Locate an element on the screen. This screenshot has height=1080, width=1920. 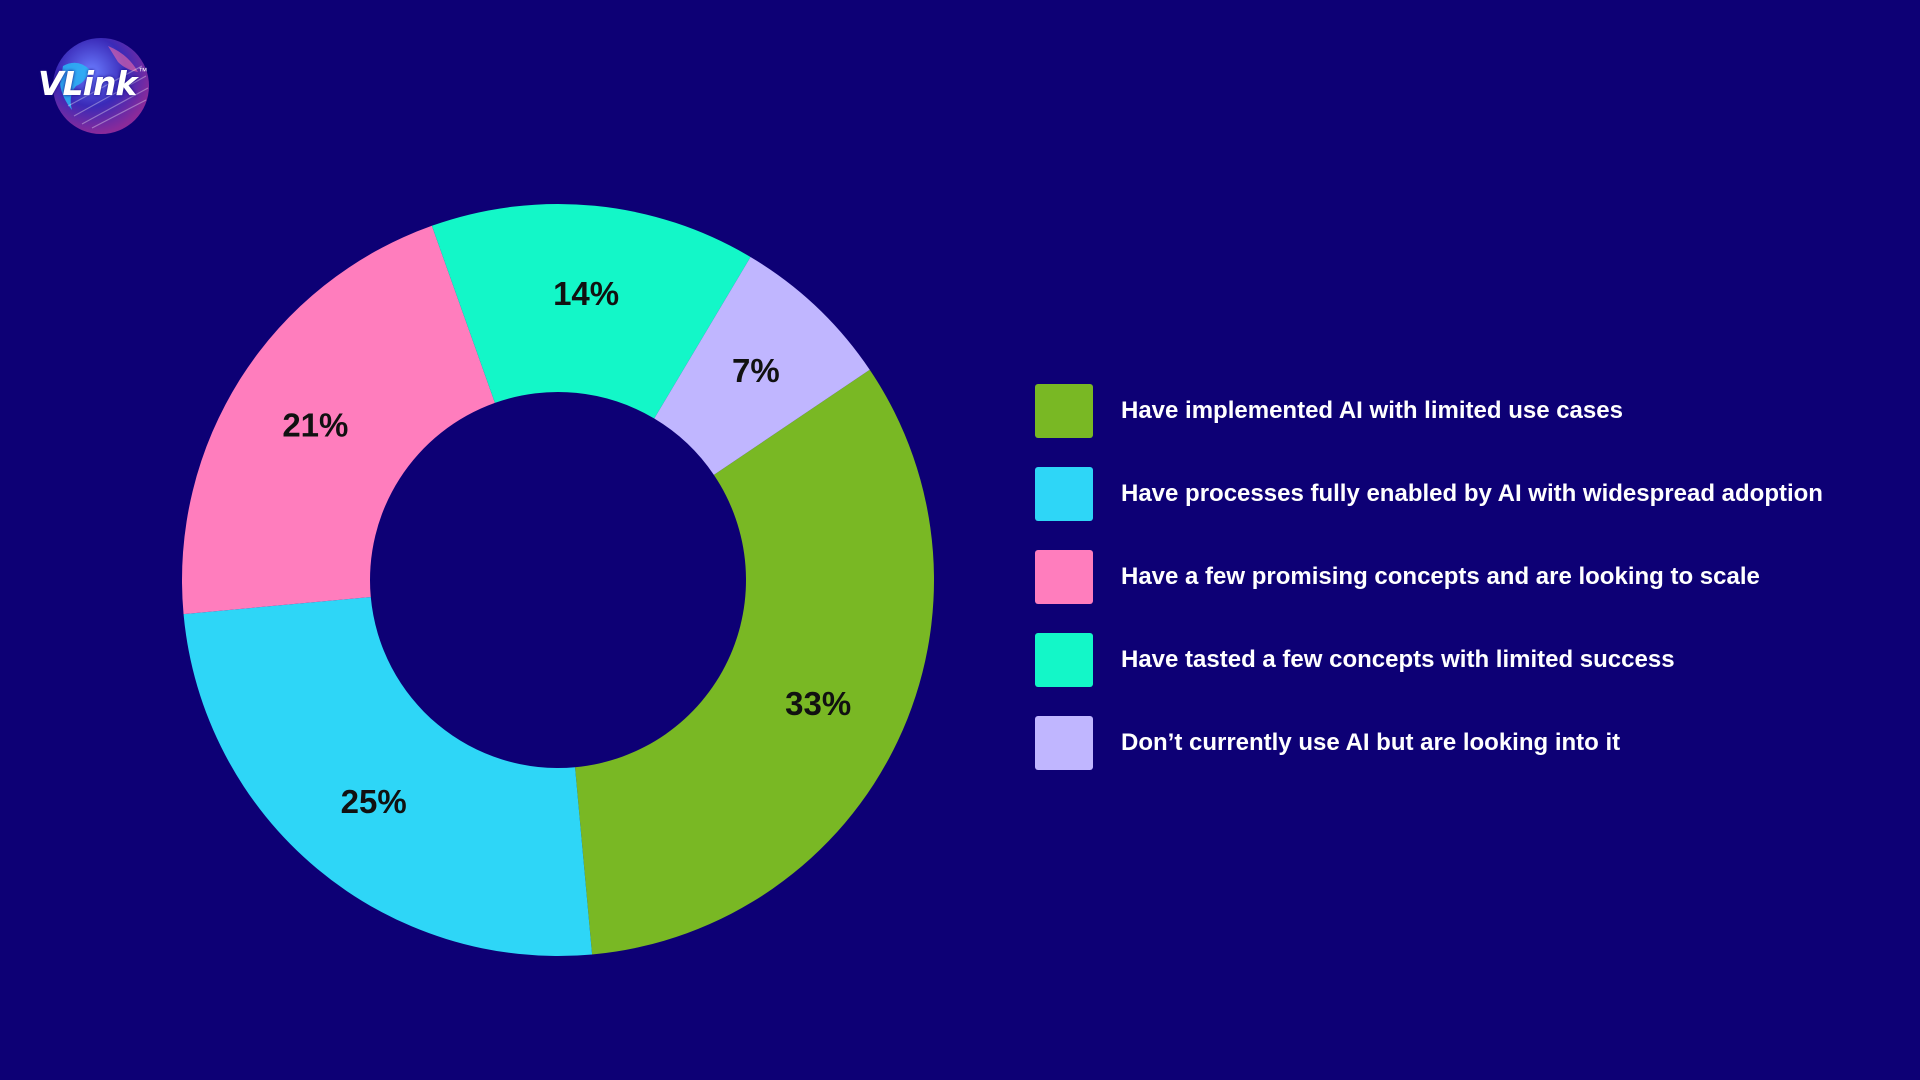
donut-slice-tasted-concepts is located at coordinates (591, 311).